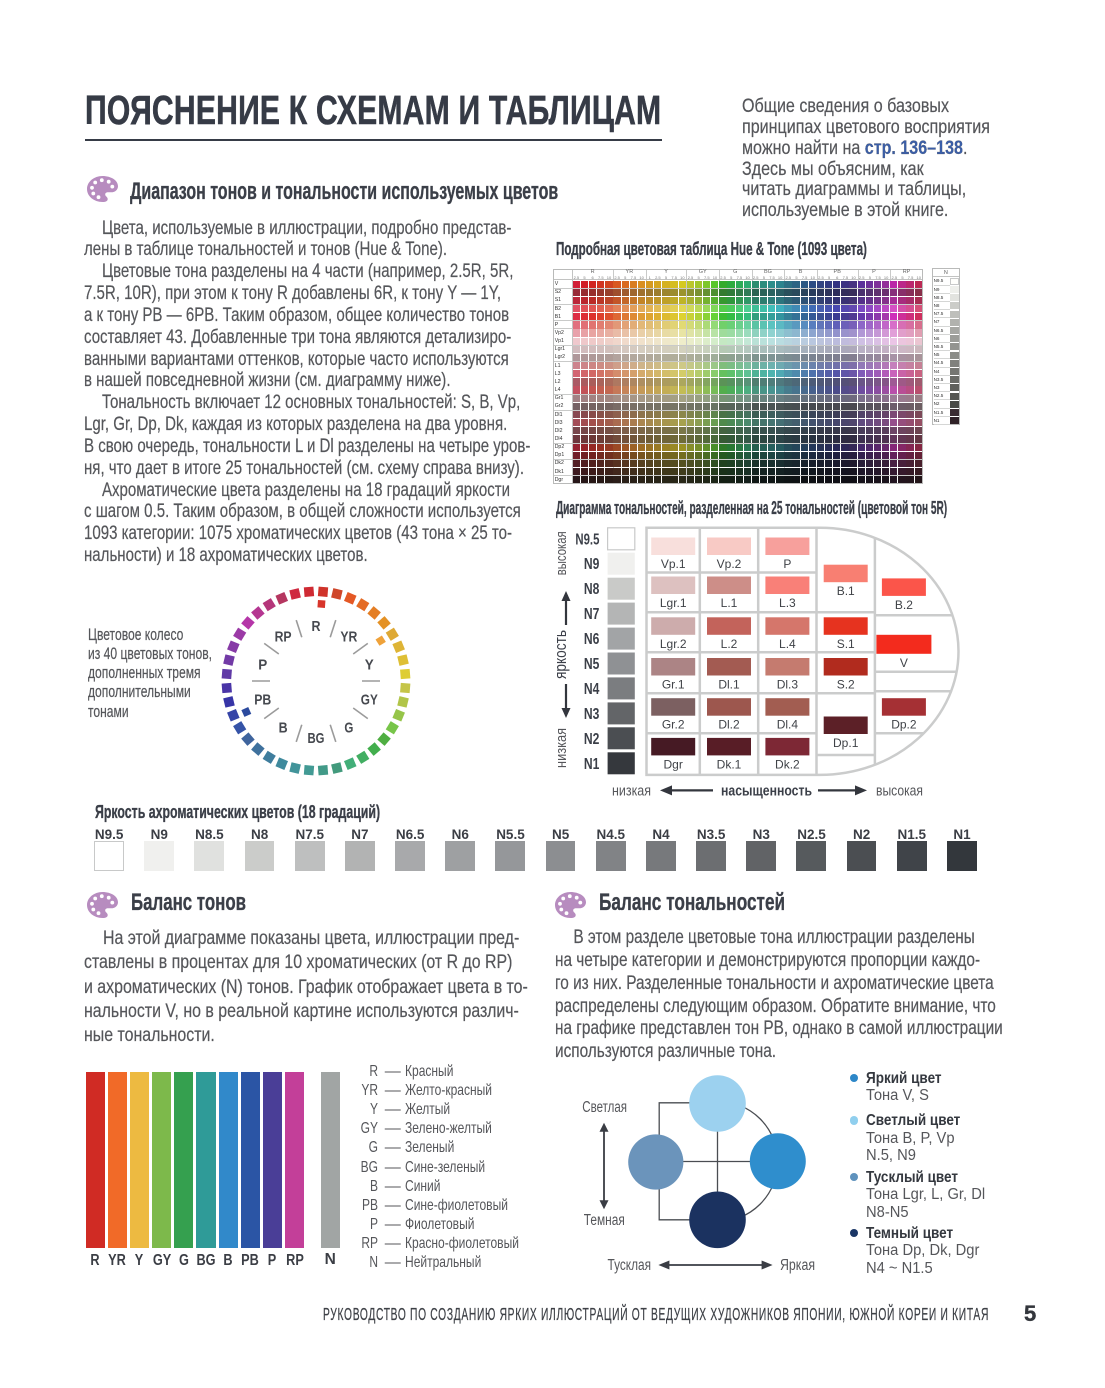 The width and height of the screenshot is (1105, 1388). What do you see at coordinates (729, 764) in the screenshot?
I see `svg-text: Dk.1` at bounding box center [729, 764].